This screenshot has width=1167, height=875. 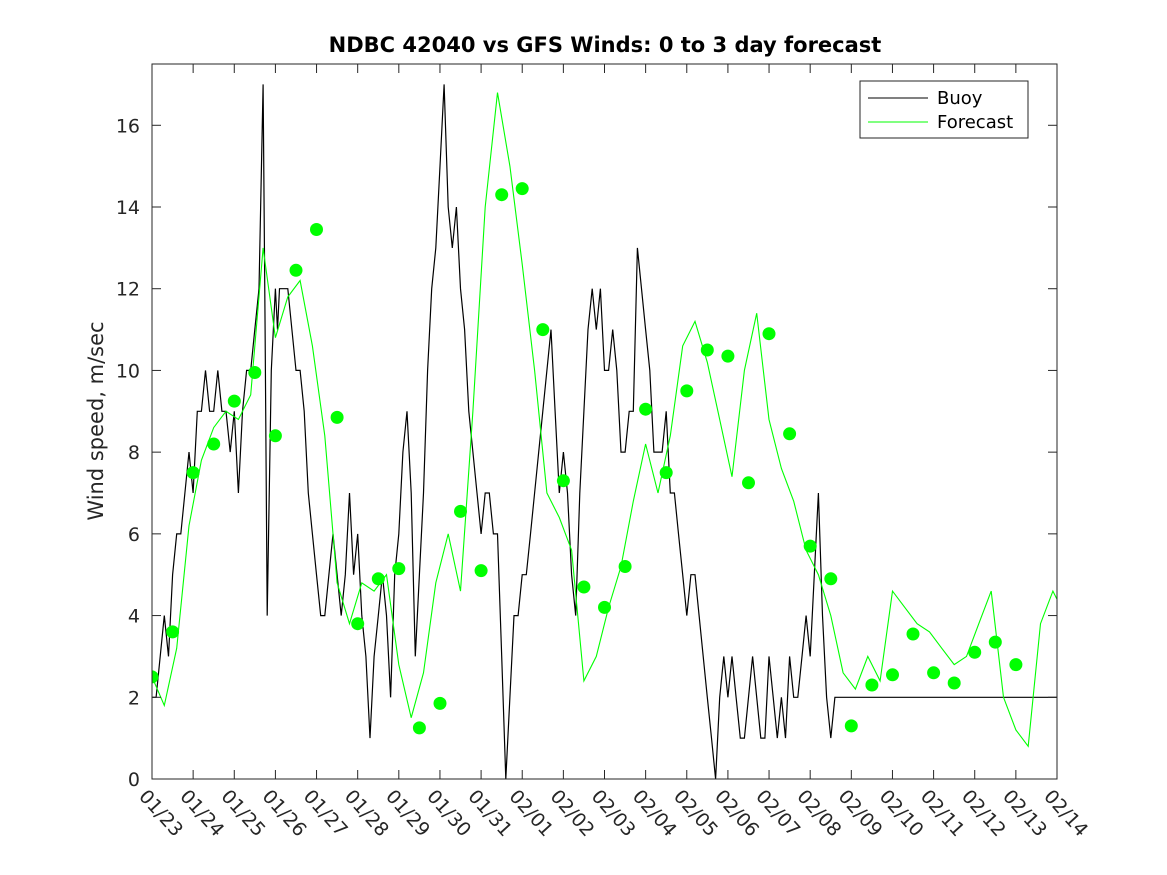 I want to click on x-tick-label: 01/24, so click(x=201, y=813).